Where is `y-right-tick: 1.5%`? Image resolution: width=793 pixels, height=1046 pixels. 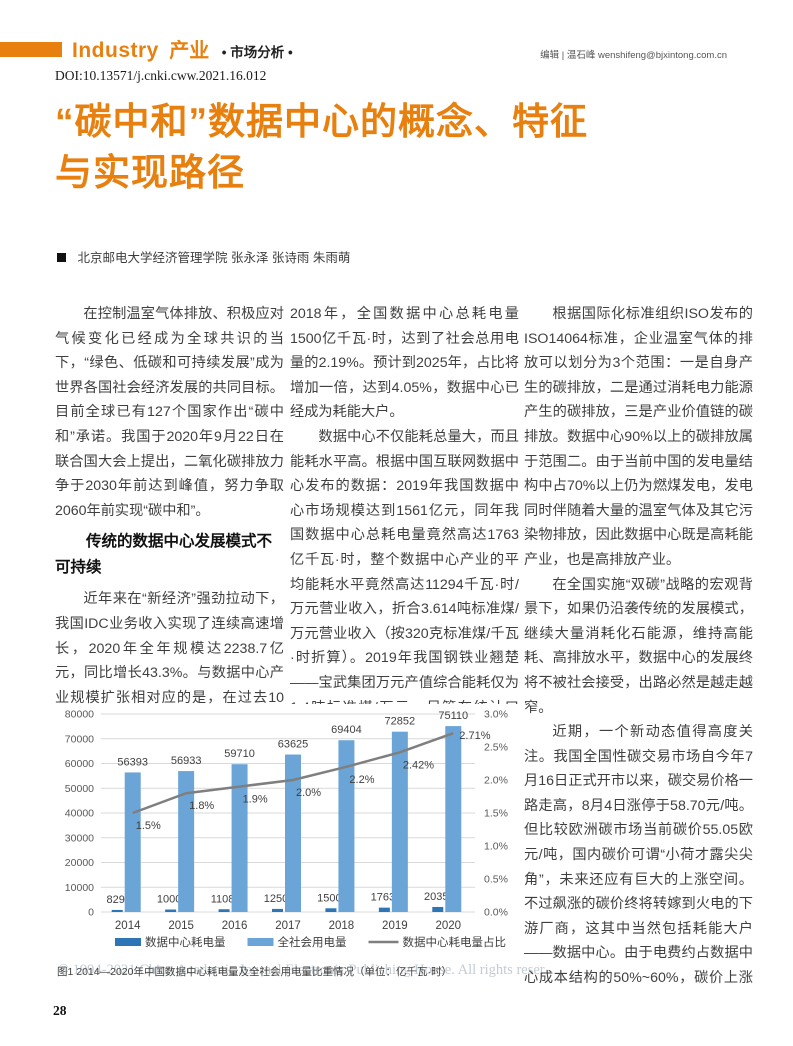
y-right-tick: 1.5% is located at coordinates (496, 814).